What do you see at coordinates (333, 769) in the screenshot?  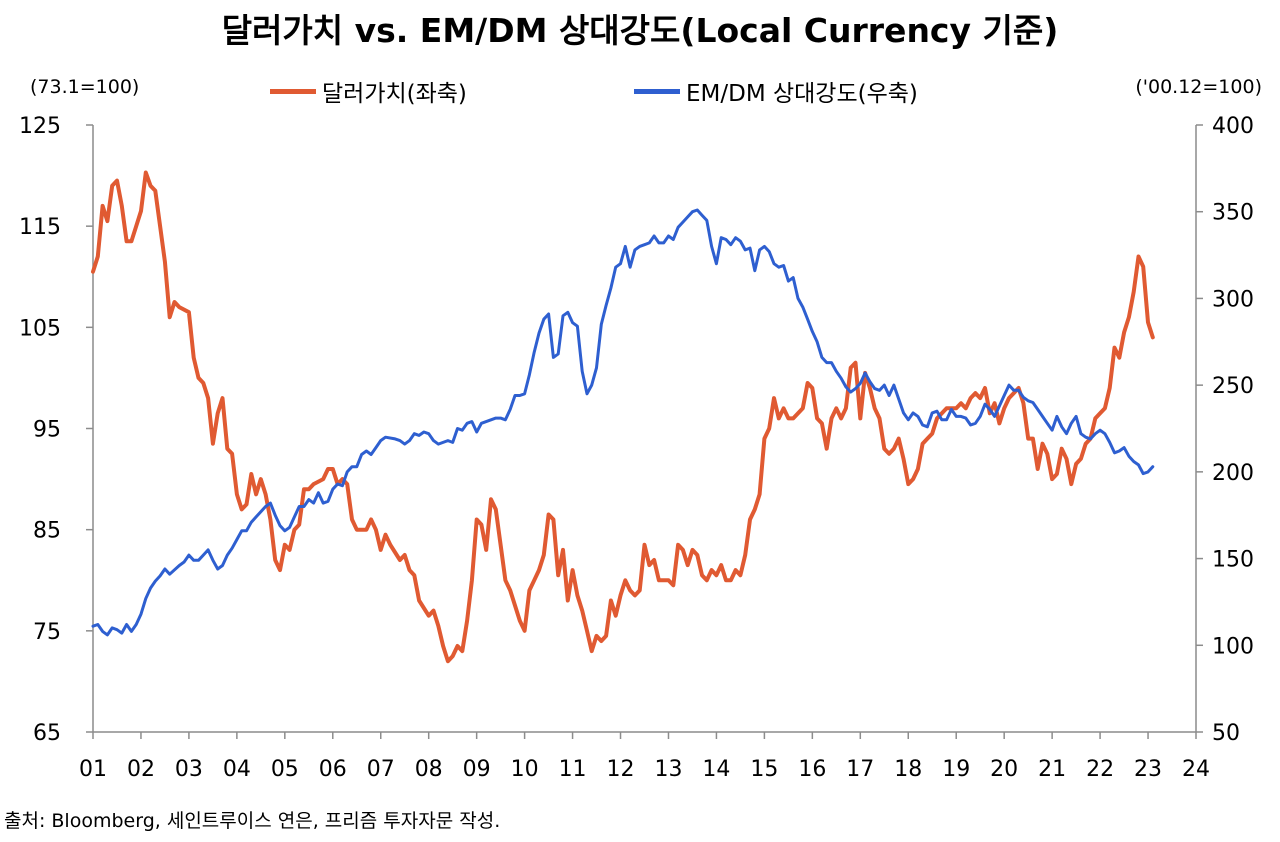 I see `x-tick-label: 06` at bounding box center [333, 769].